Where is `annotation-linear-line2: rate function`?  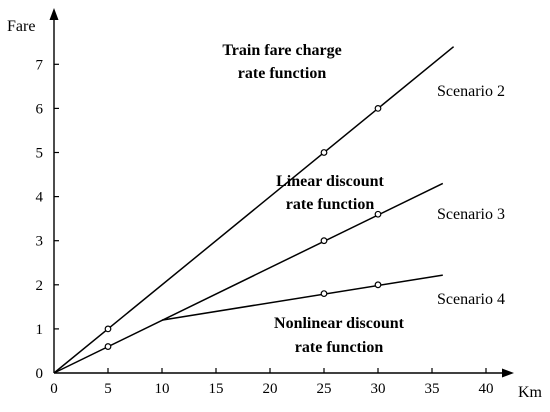
annotation-linear-line2: rate function is located at coordinates (330, 204).